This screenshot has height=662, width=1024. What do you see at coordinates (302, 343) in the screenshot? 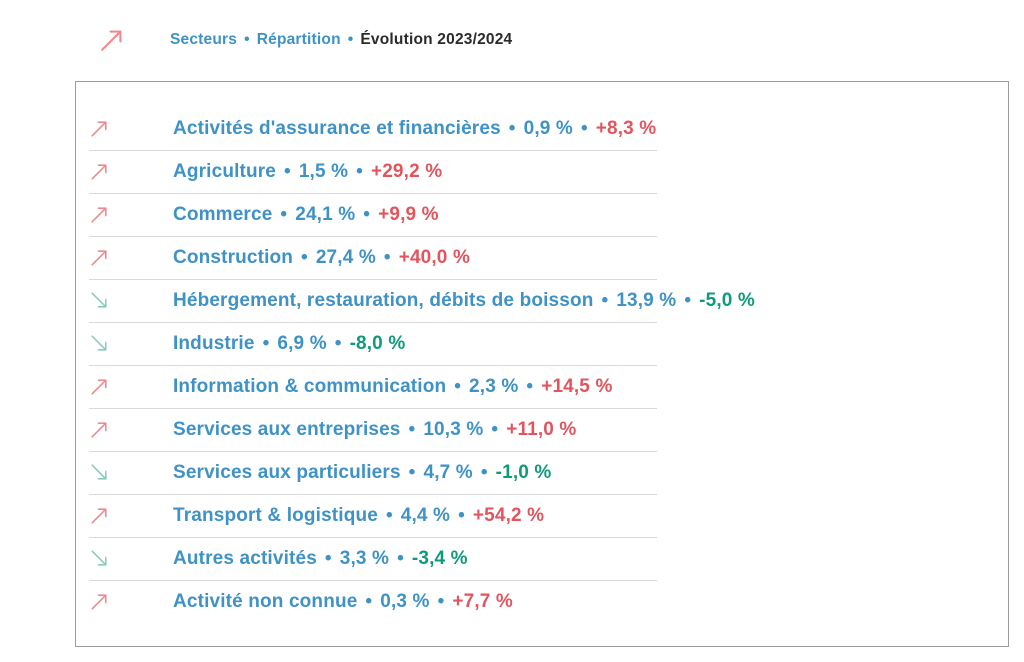
I see `sector-share: 6,9 %` at bounding box center [302, 343].